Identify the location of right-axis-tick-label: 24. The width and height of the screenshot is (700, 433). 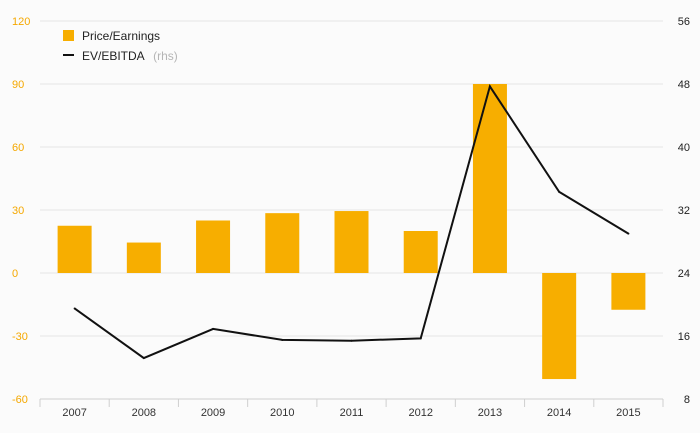
(684, 274).